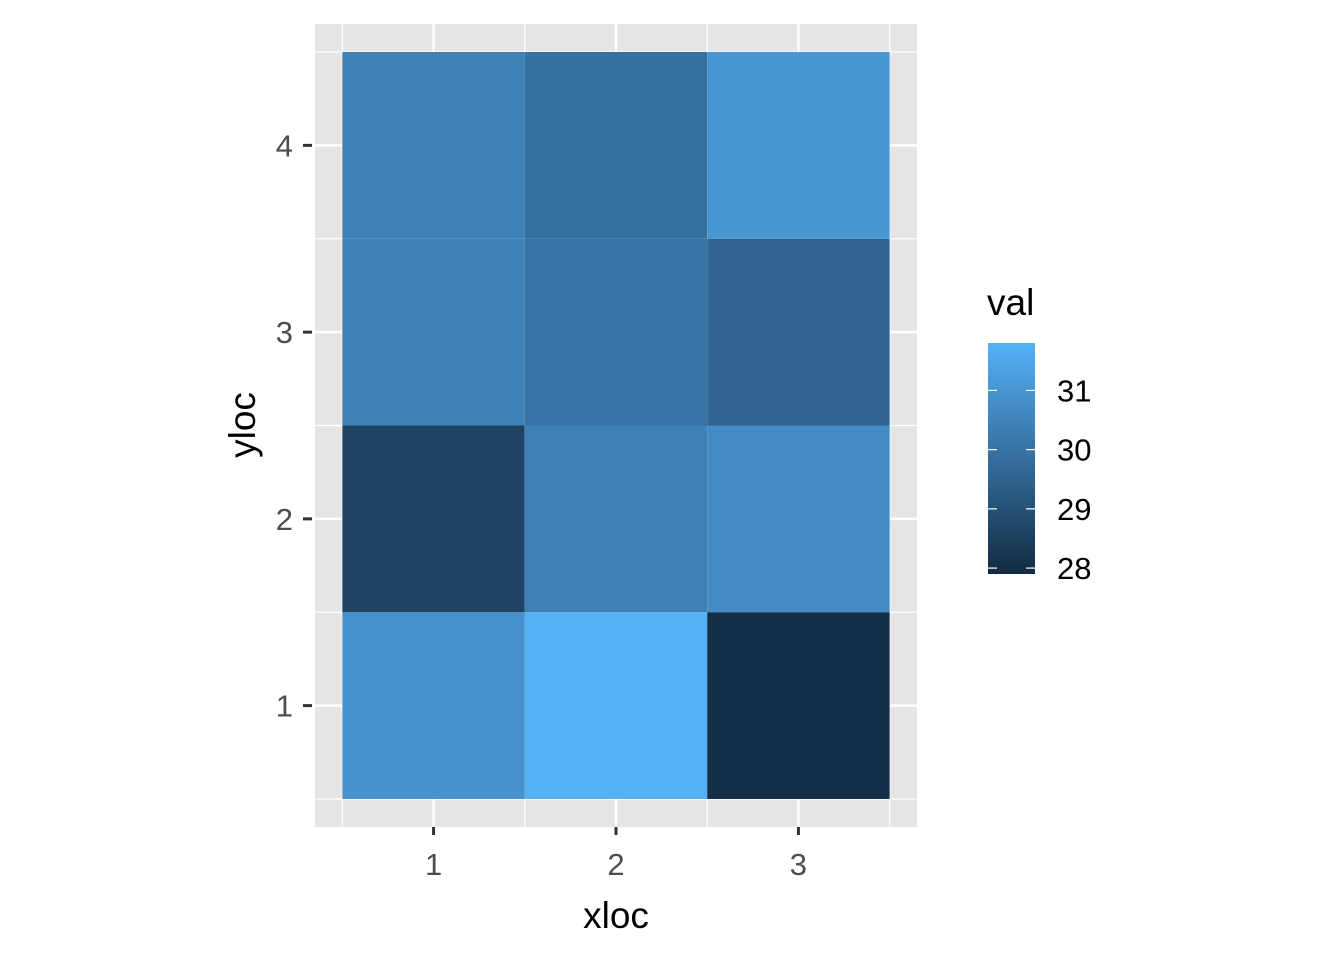 The height and width of the screenshot is (960, 1344). I want to click on legend-tick-label: 29, so click(1074, 509).